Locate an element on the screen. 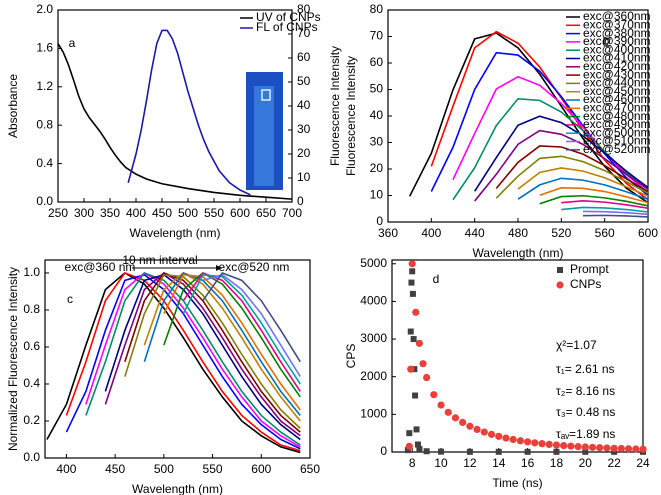 This screenshot has width=661, height=495. y-tick-label: 1.2 is located at coordinates (44, 86).